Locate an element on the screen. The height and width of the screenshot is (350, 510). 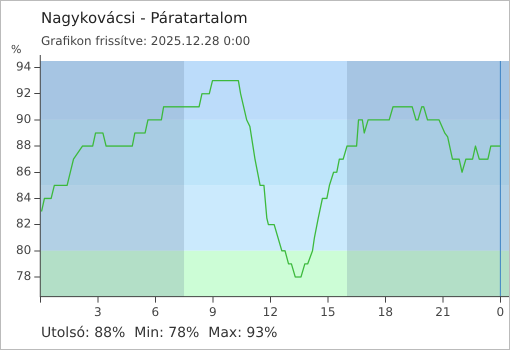
x-tick-label: 3 is located at coordinates (98, 311).